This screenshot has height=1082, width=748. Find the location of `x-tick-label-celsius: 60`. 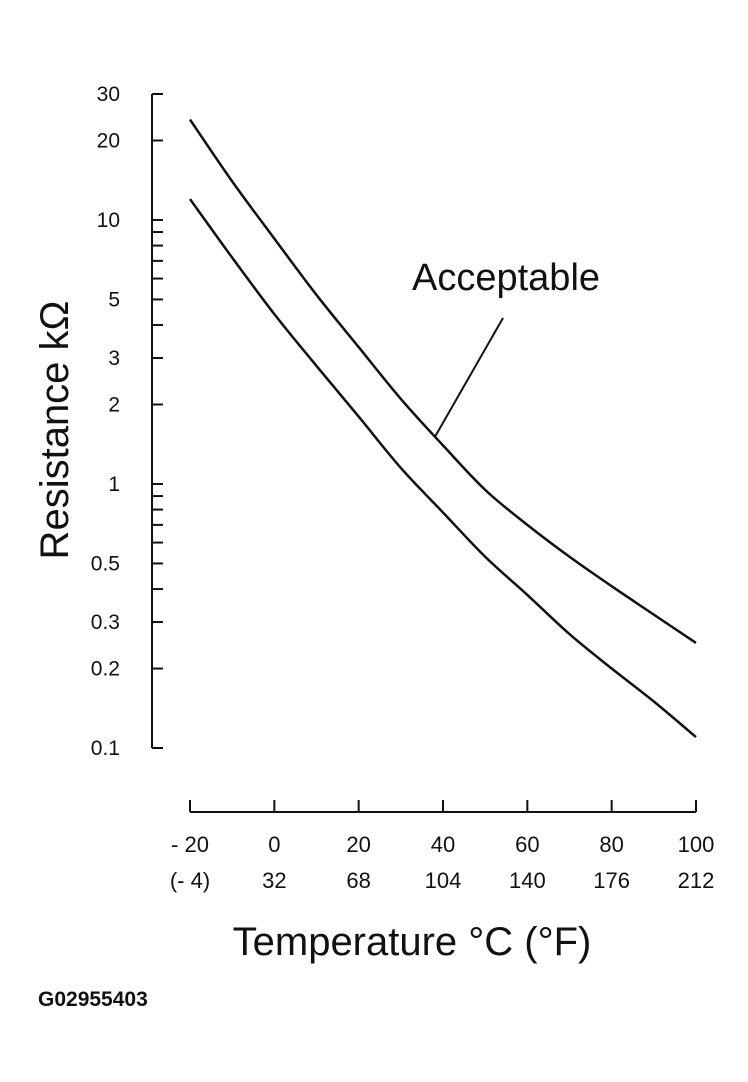

x-tick-label-celsius: 60 is located at coordinates (527, 844).